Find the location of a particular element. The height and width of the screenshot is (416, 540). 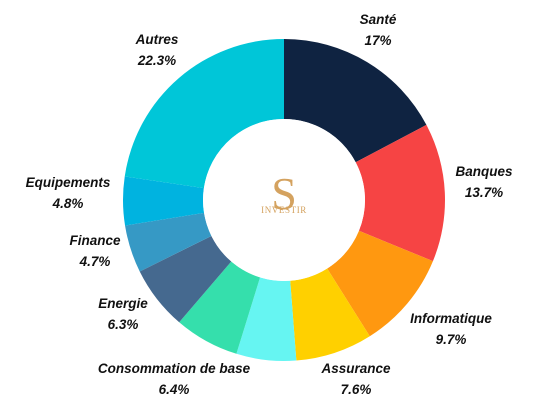

slice-equipements is located at coordinates (163, 201).